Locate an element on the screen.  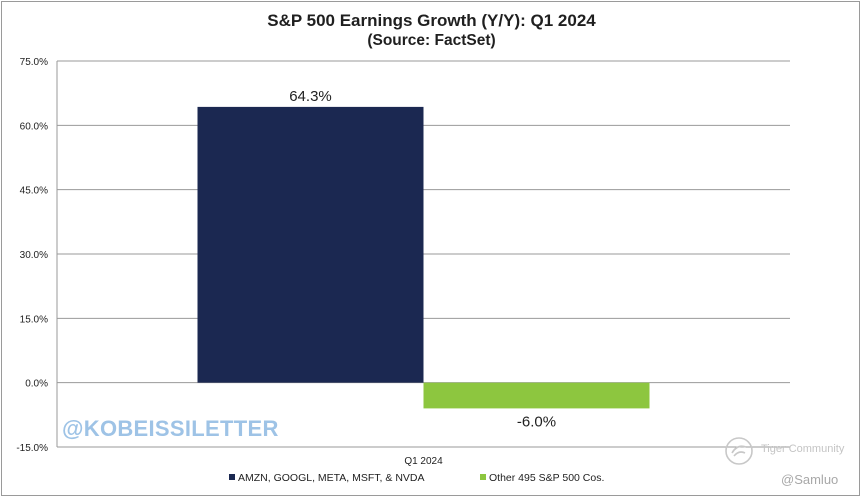
y-tick-label: -15.0% is located at coordinates (32, 448).